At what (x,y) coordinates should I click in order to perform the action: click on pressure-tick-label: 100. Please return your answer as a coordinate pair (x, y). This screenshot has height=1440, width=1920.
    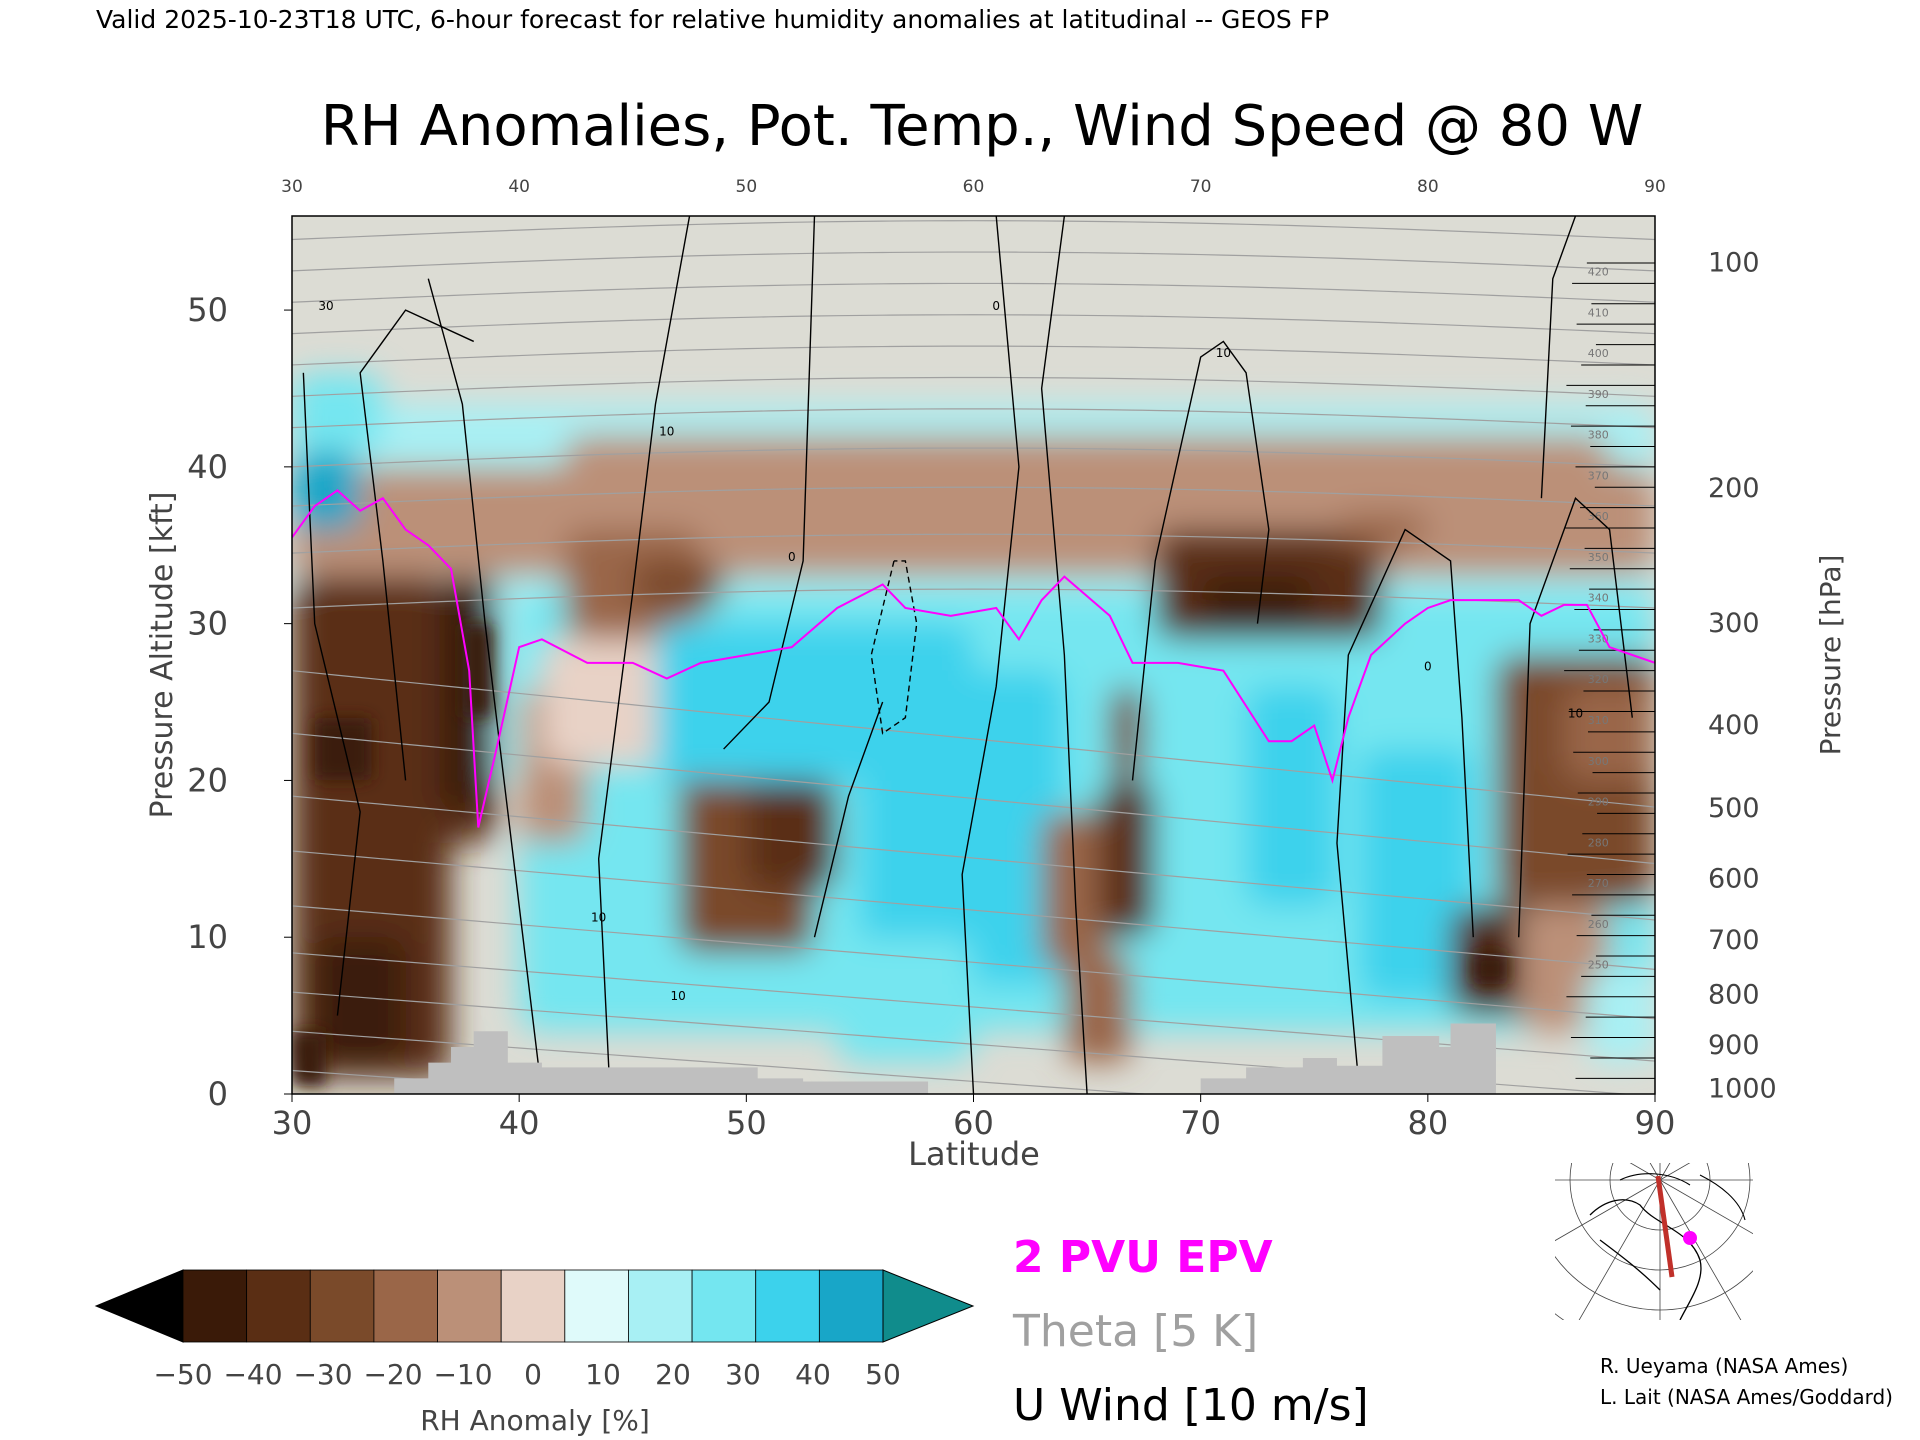
    Looking at the image, I should click on (1734, 262).